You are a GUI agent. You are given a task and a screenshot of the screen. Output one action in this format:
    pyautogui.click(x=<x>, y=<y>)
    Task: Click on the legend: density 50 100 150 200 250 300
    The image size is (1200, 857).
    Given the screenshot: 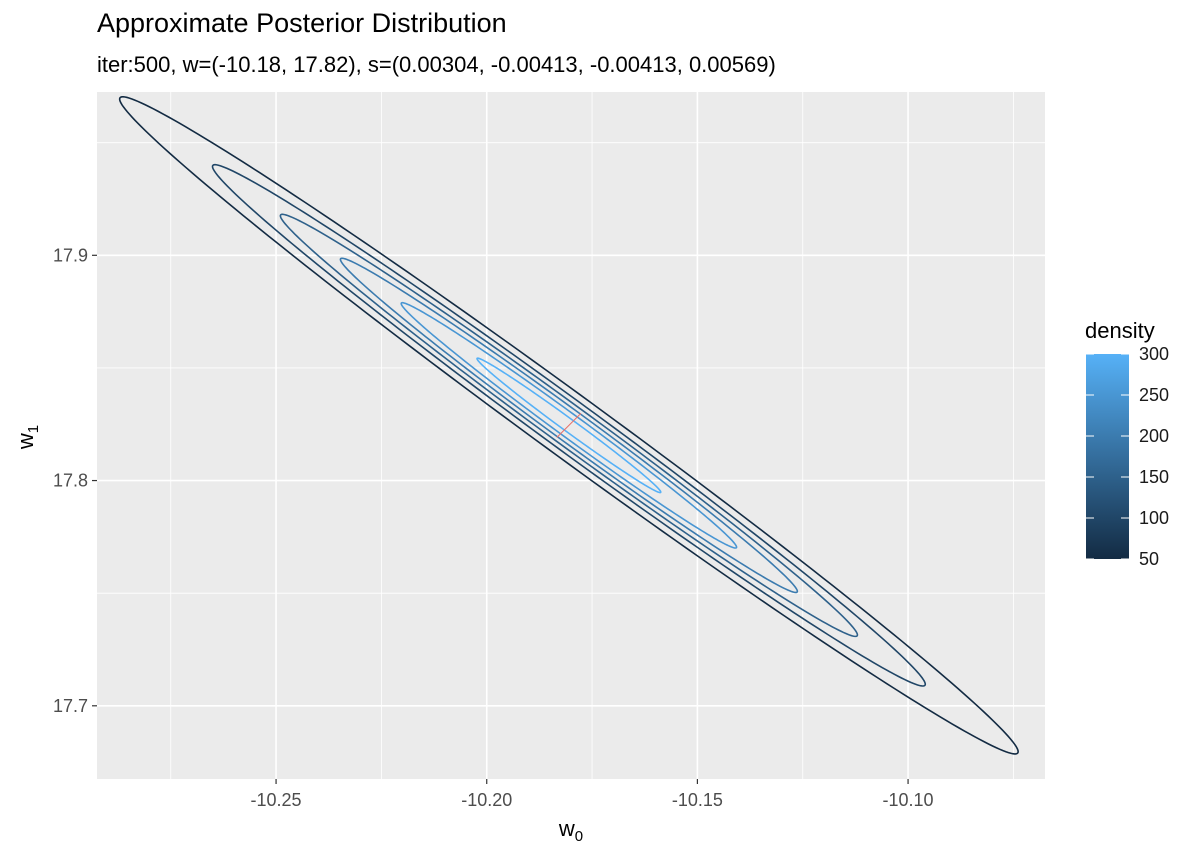 What is the action you would take?
    pyautogui.click(x=1127, y=443)
    